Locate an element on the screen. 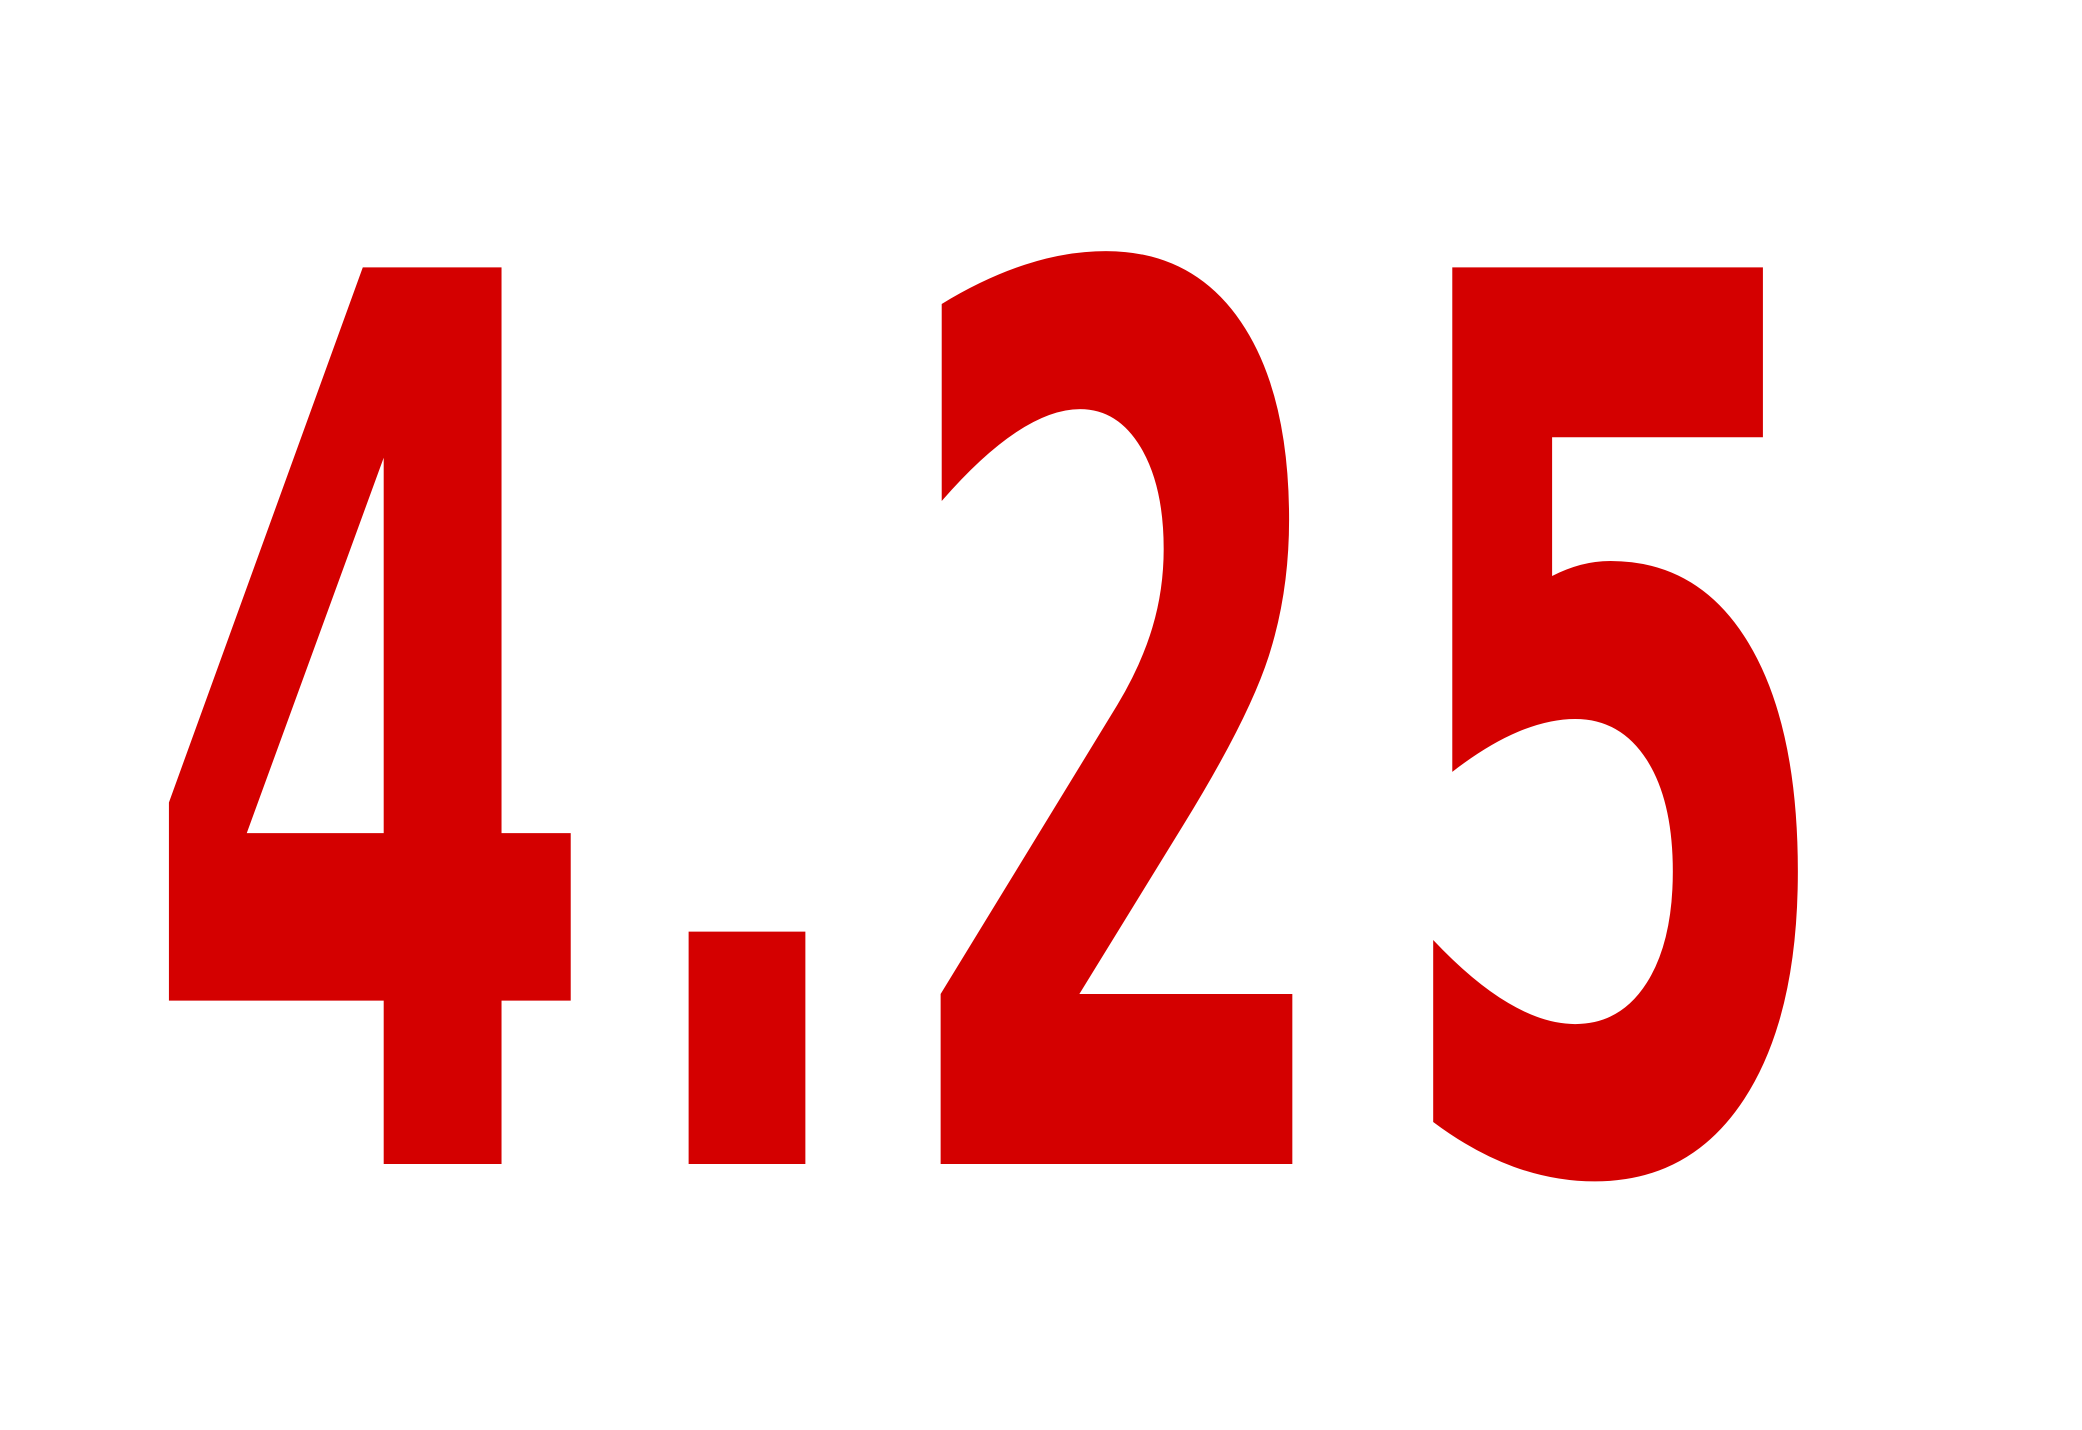  decimal-point: . is located at coordinates (747, 727).